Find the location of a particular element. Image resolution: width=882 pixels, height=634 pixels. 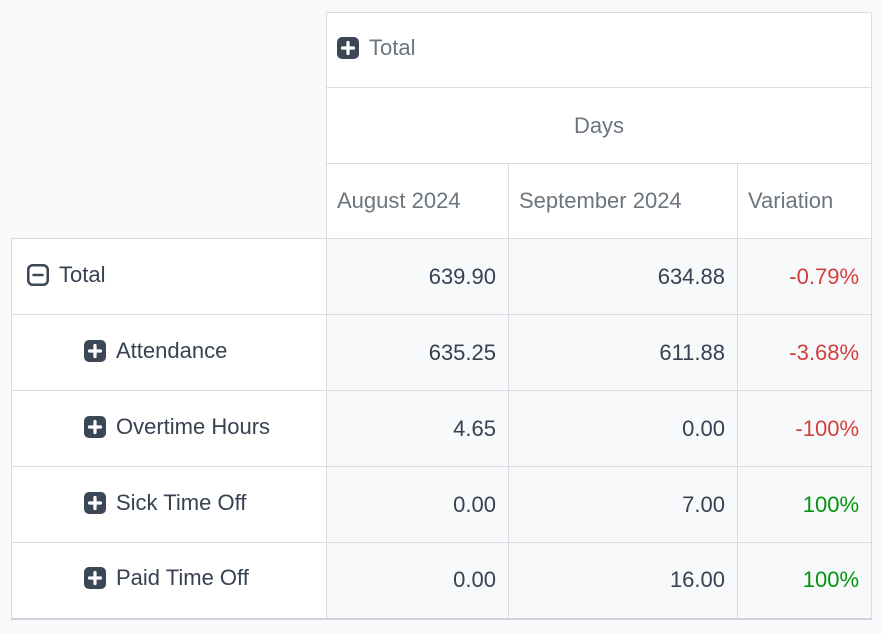

cell-sick-september: 7.00 is located at coordinates (623, 504).